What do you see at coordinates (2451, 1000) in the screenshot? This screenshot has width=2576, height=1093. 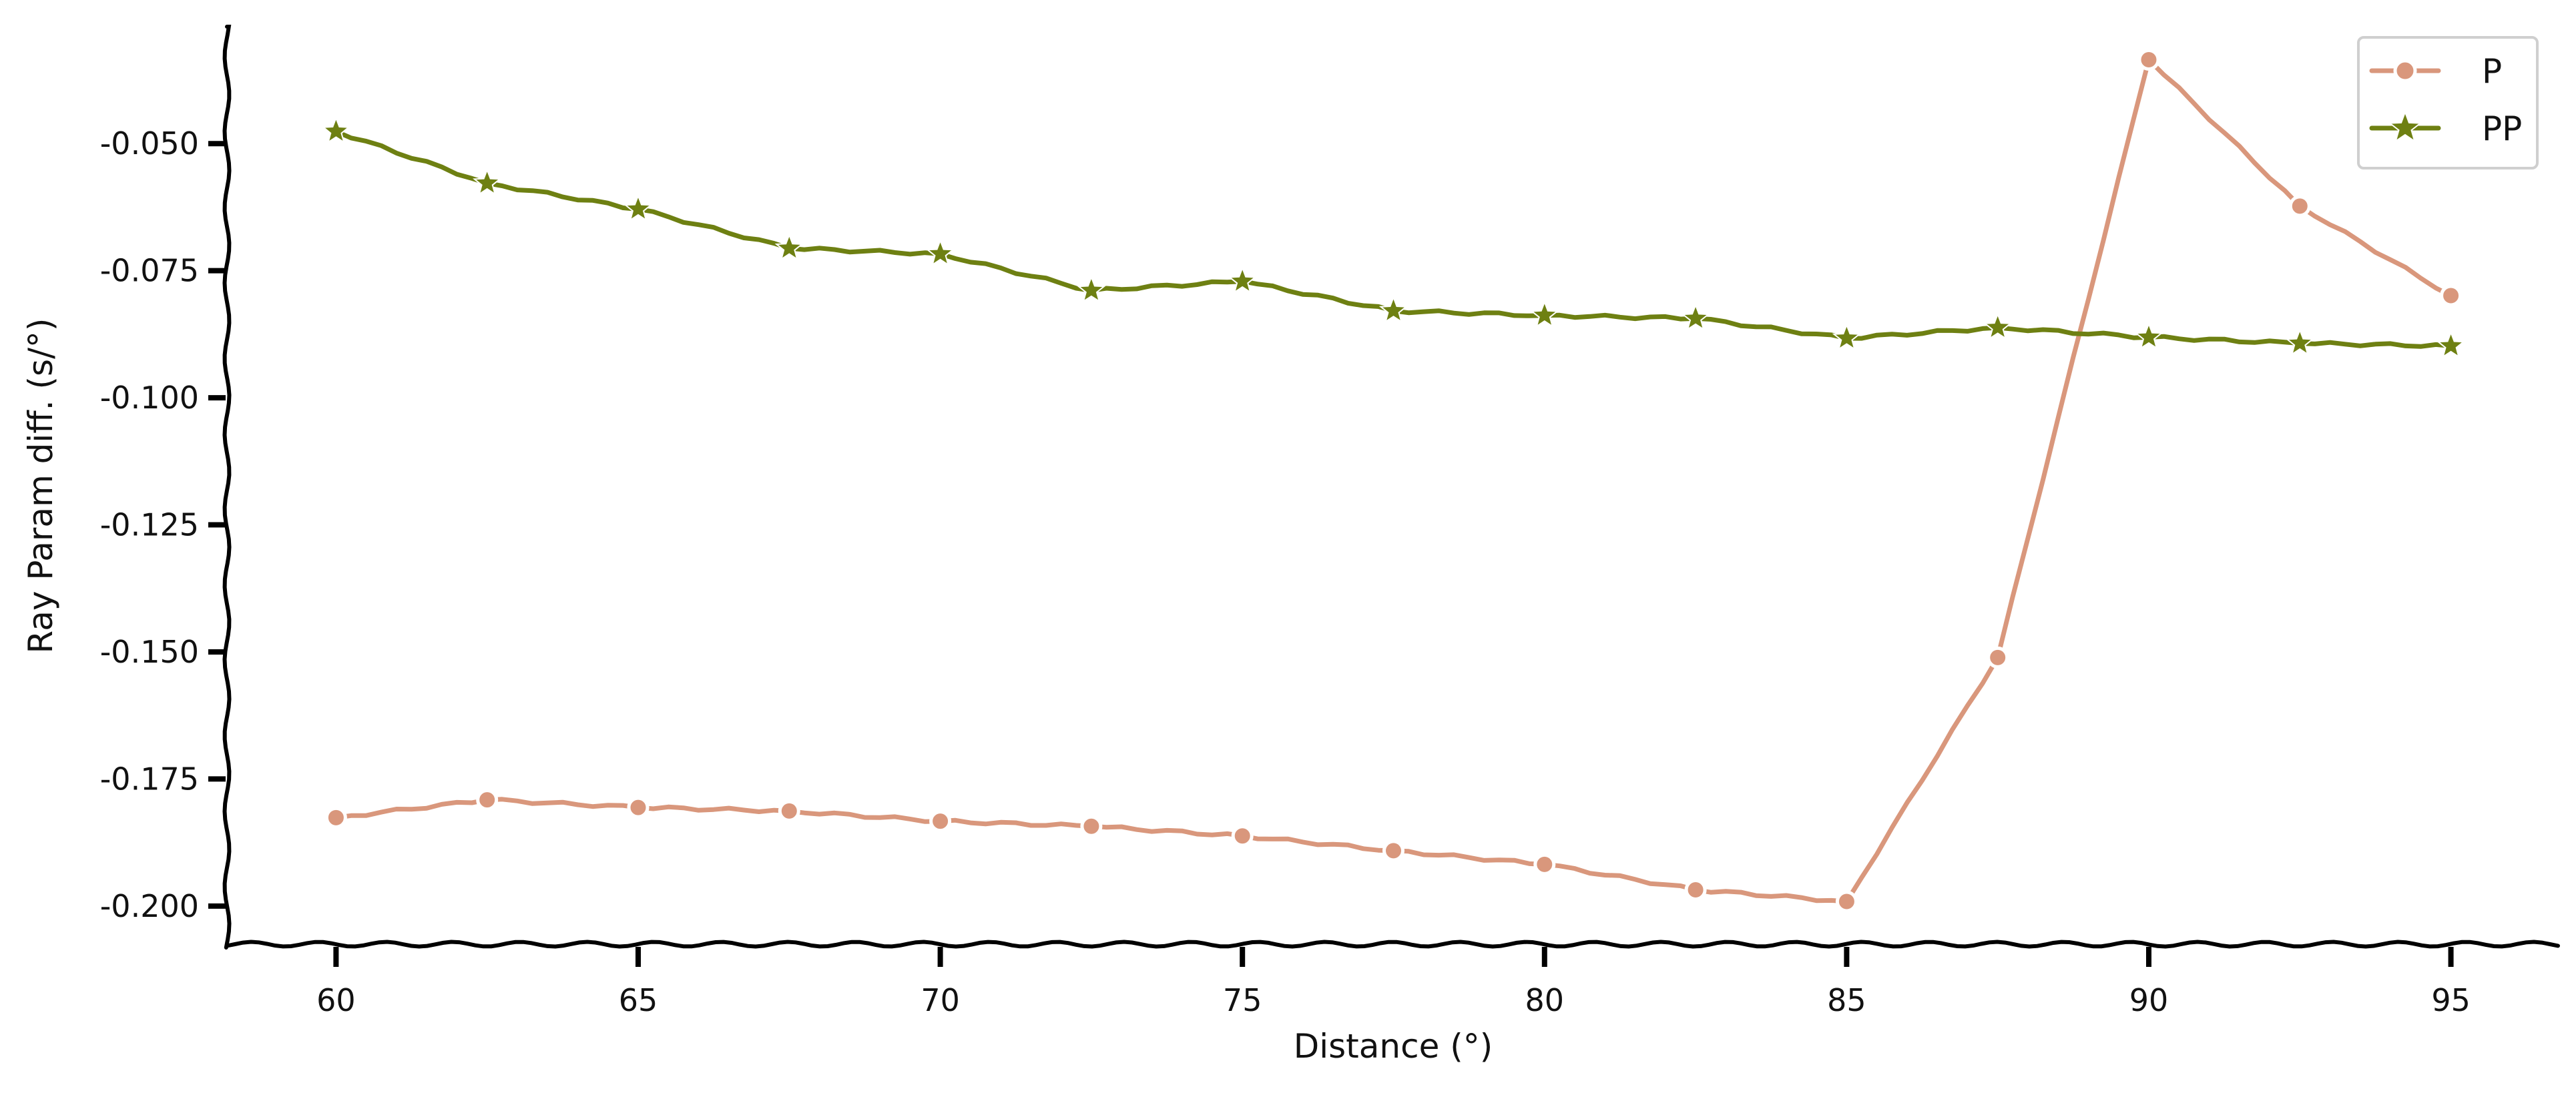 I see `x-tick-label: 95` at bounding box center [2451, 1000].